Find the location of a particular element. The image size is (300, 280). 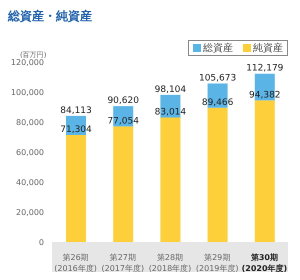

total-label: 84,113 is located at coordinates (76, 111).